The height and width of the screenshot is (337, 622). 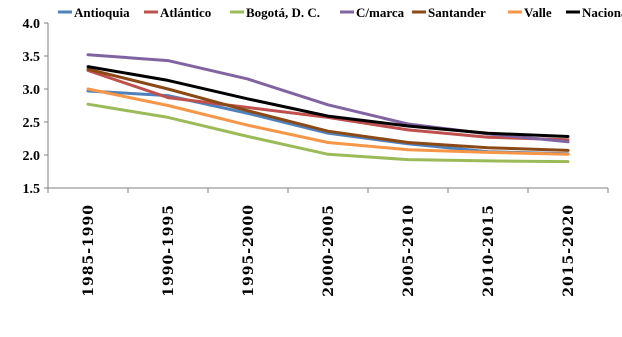 What do you see at coordinates (102, 12) in the screenshot?
I see `legend-label-antioquia: Antioquia` at bounding box center [102, 12].